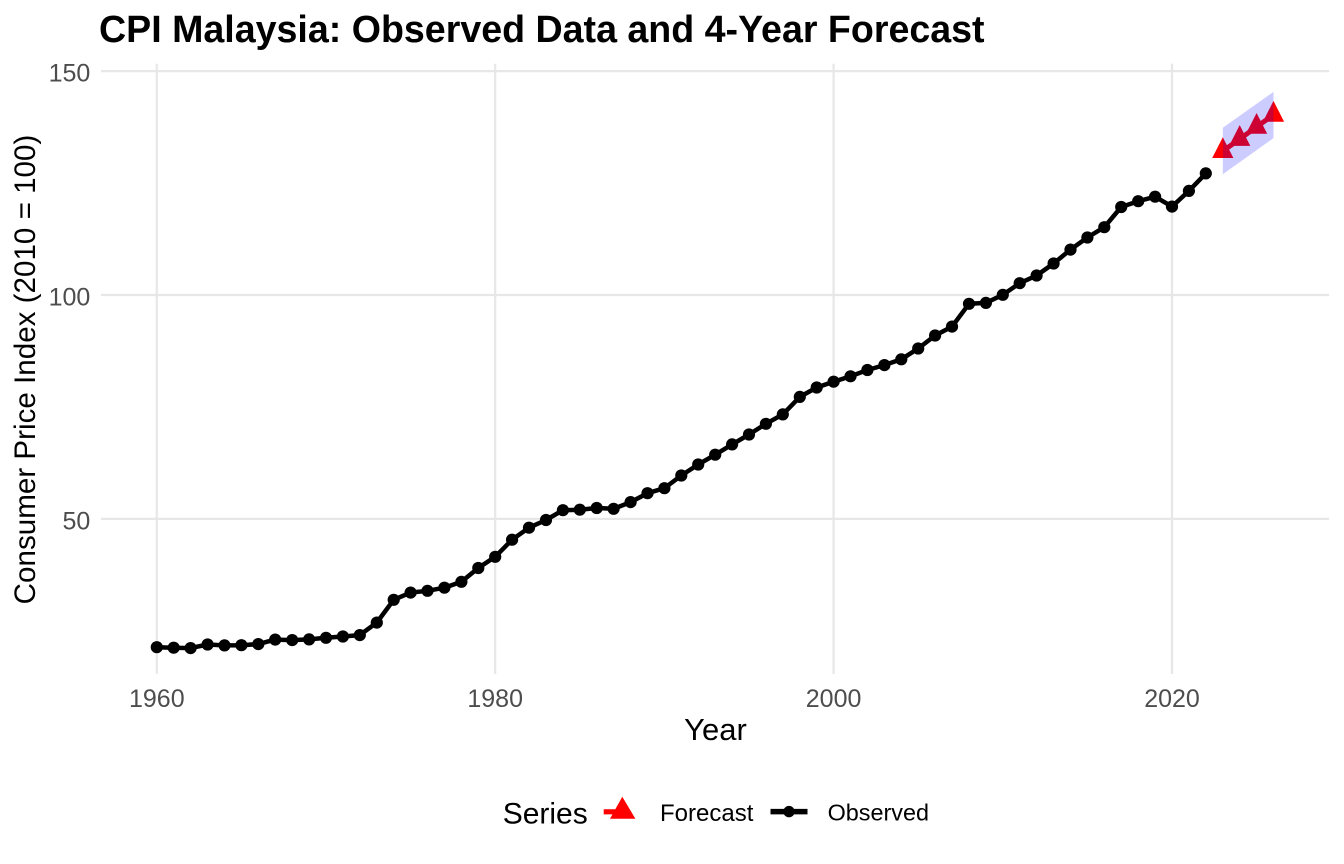 The height and width of the screenshot is (864, 1344). Describe the element at coordinates (878, 812) in the screenshot. I see `svg-text: Observed` at that location.